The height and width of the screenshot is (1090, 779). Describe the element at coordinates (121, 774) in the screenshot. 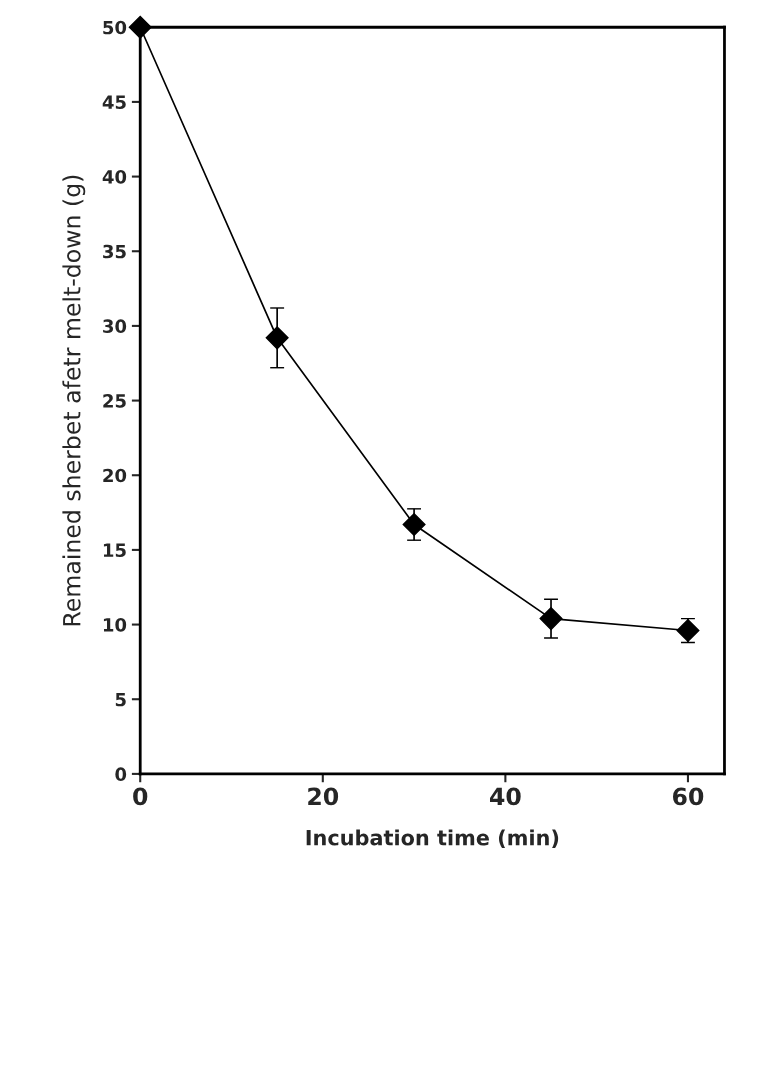

I see `y-tick-label: 0` at that location.